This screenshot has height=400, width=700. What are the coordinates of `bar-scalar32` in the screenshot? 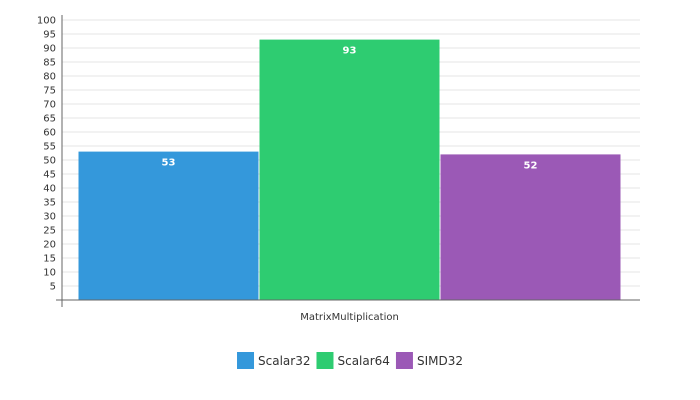 It's located at (168, 225).